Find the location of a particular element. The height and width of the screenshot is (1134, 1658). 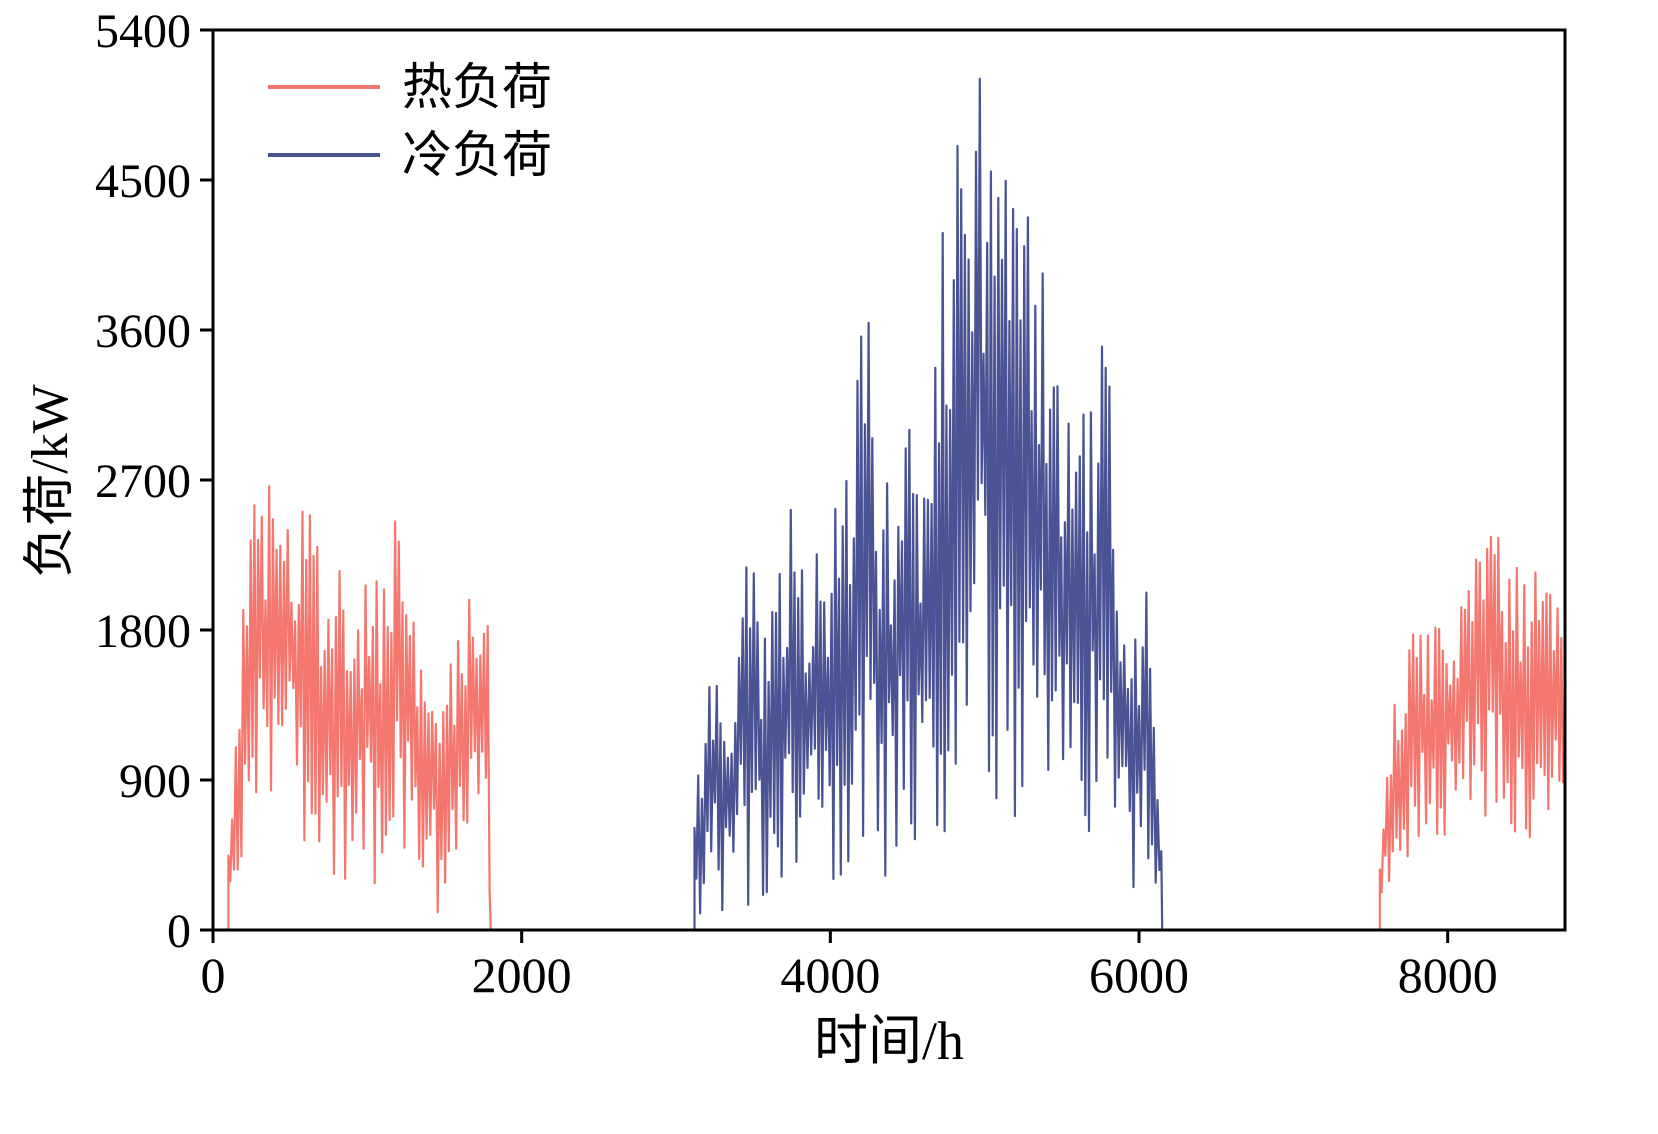

legend-item-heat-load: 热负荷 is located at coordinates (410, 87).